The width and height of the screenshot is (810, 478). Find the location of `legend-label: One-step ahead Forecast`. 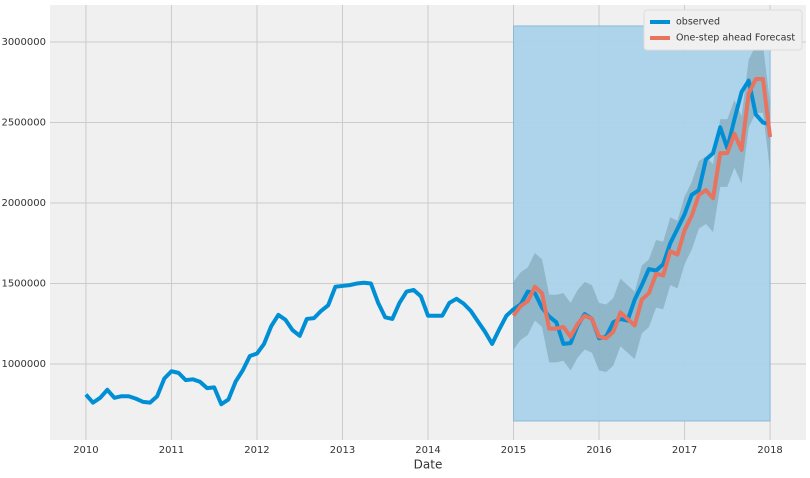

legend-label: One-step ahead Forecast is located at coordinates (735, 38).